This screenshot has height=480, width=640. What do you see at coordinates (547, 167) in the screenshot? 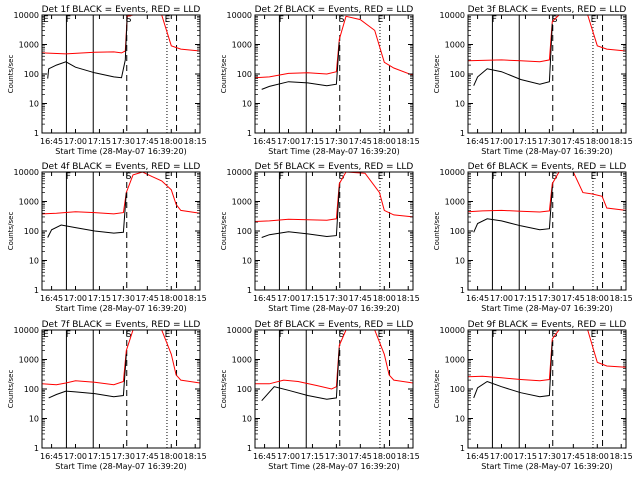
I see `chart-title: Det 6f BLACK = Events, RED = LLD` at bounding box center [547, 167].